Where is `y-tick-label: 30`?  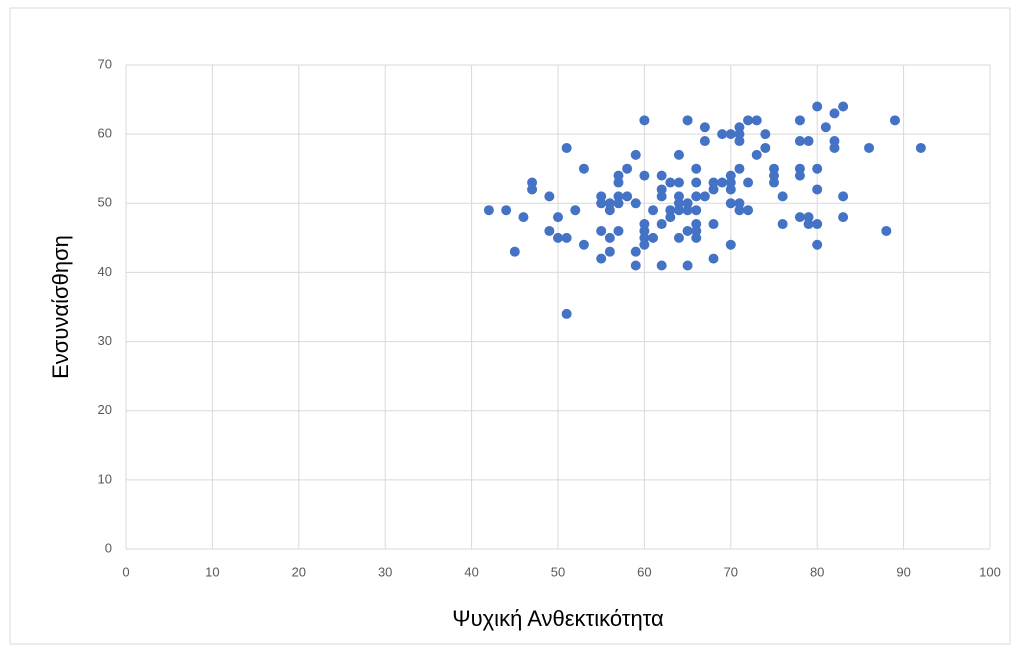
y-tick-label: 30 is located at coordinates (105, 340).